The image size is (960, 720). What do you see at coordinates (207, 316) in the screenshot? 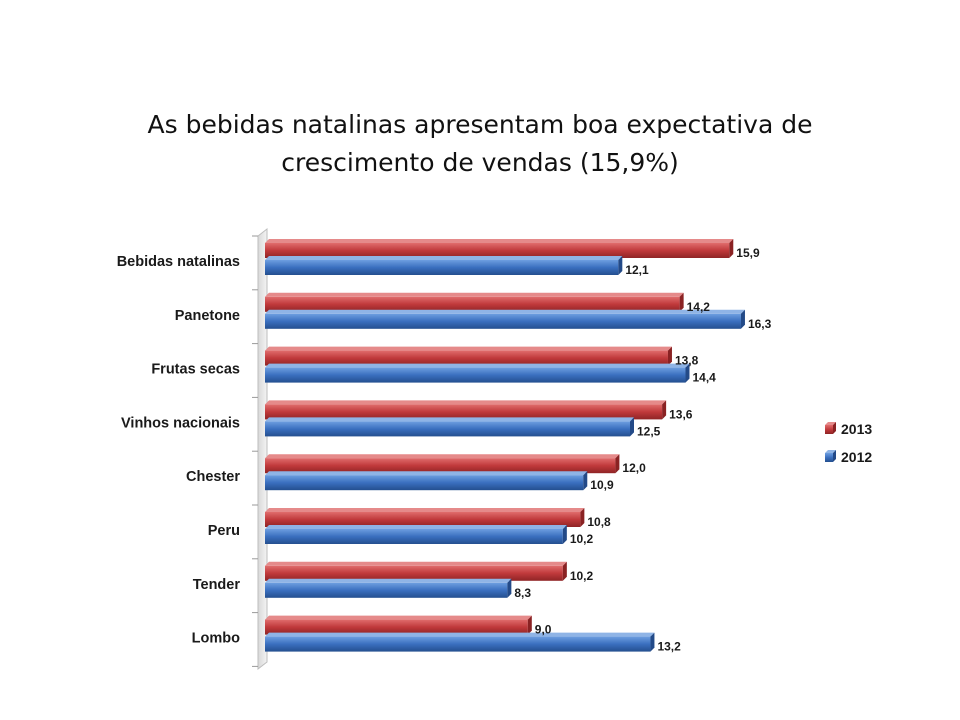
I see `category-label: Panetone` at bounding box center [207, 316].